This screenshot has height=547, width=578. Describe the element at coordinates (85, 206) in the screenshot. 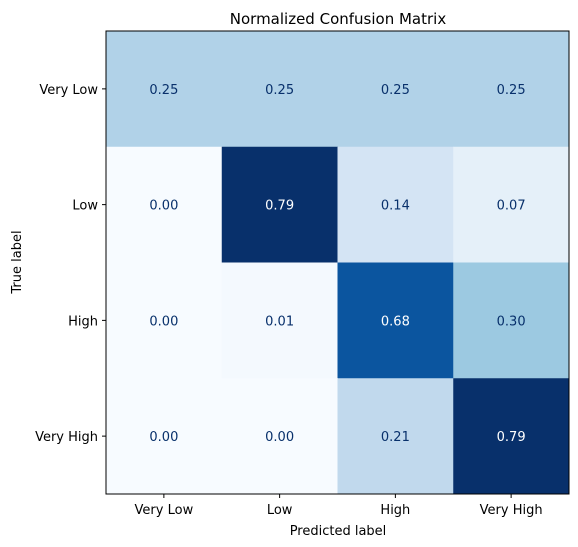

I see `y-tick-label: Low` at that location.